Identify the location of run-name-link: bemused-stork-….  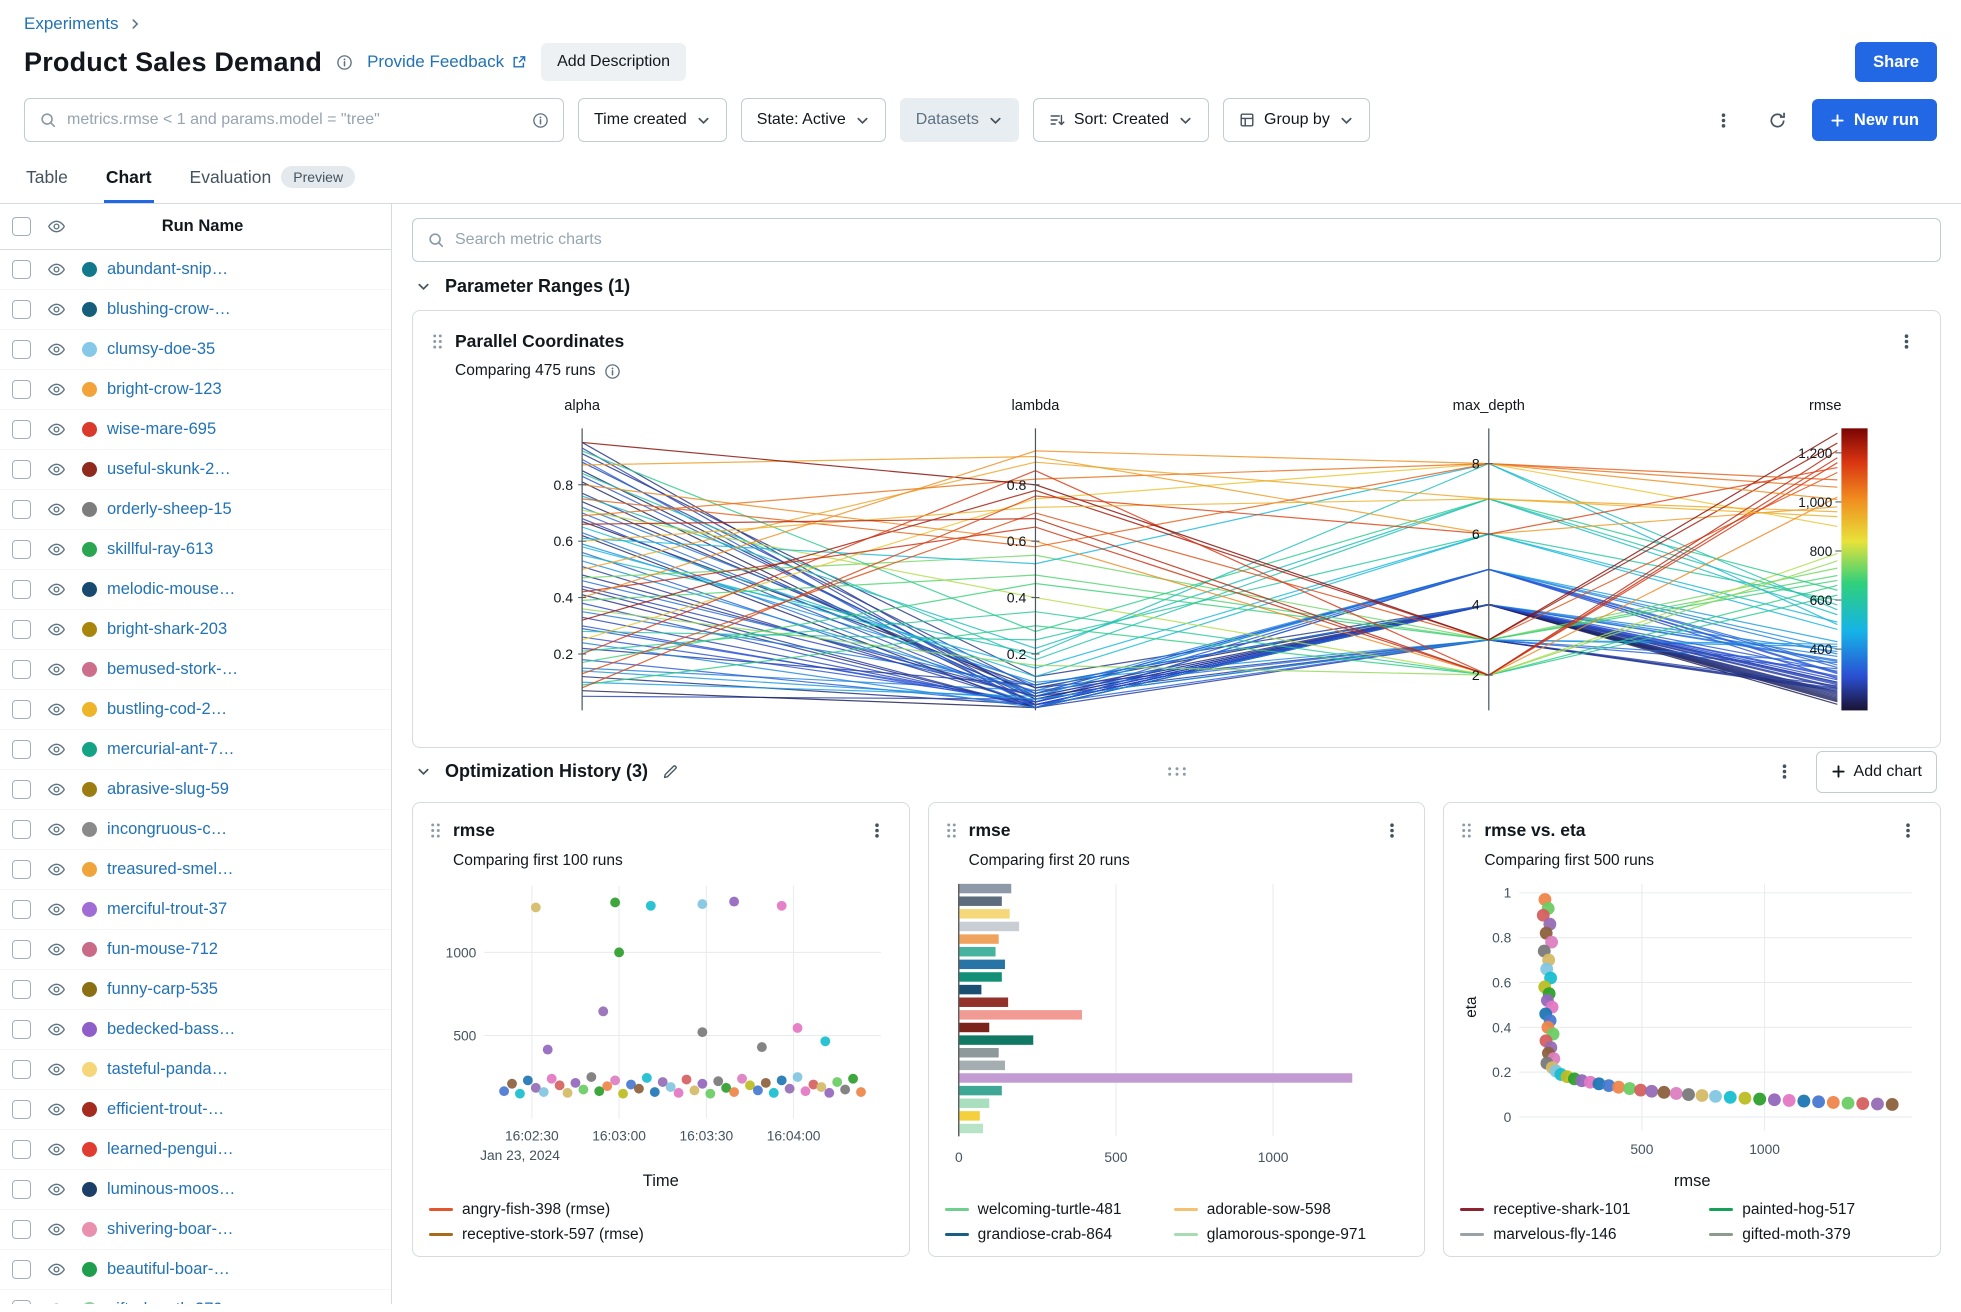
(173, 669).